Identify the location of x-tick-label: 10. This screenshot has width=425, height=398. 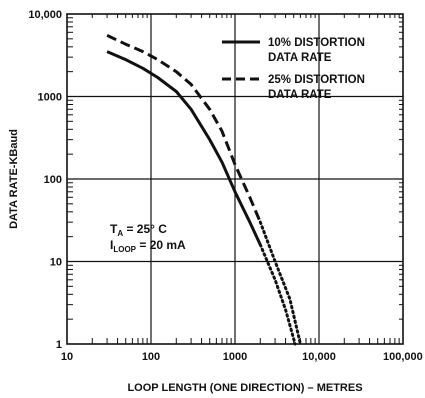
(67, 357).